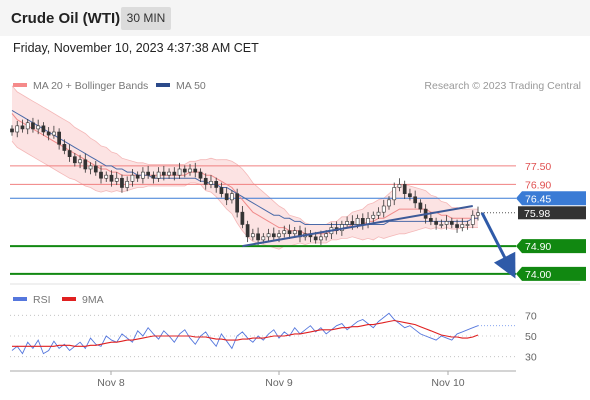  What do you see at coordinates (93, 300) in the screenshot?
I see `legend-label-9ma: 9MA` at bounding box center [93, 300].